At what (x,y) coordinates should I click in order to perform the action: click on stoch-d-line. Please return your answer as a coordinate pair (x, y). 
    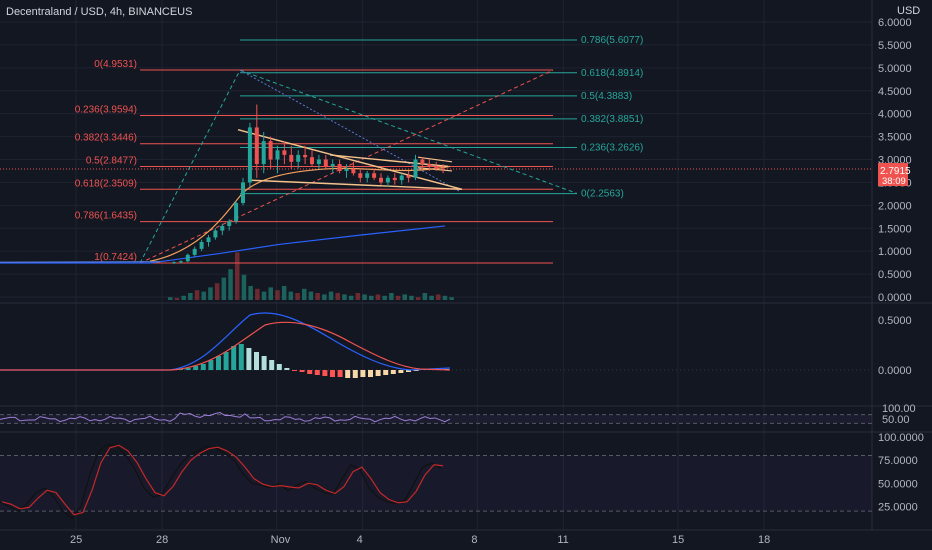
    Looking at the image, I should click on (222, 480).